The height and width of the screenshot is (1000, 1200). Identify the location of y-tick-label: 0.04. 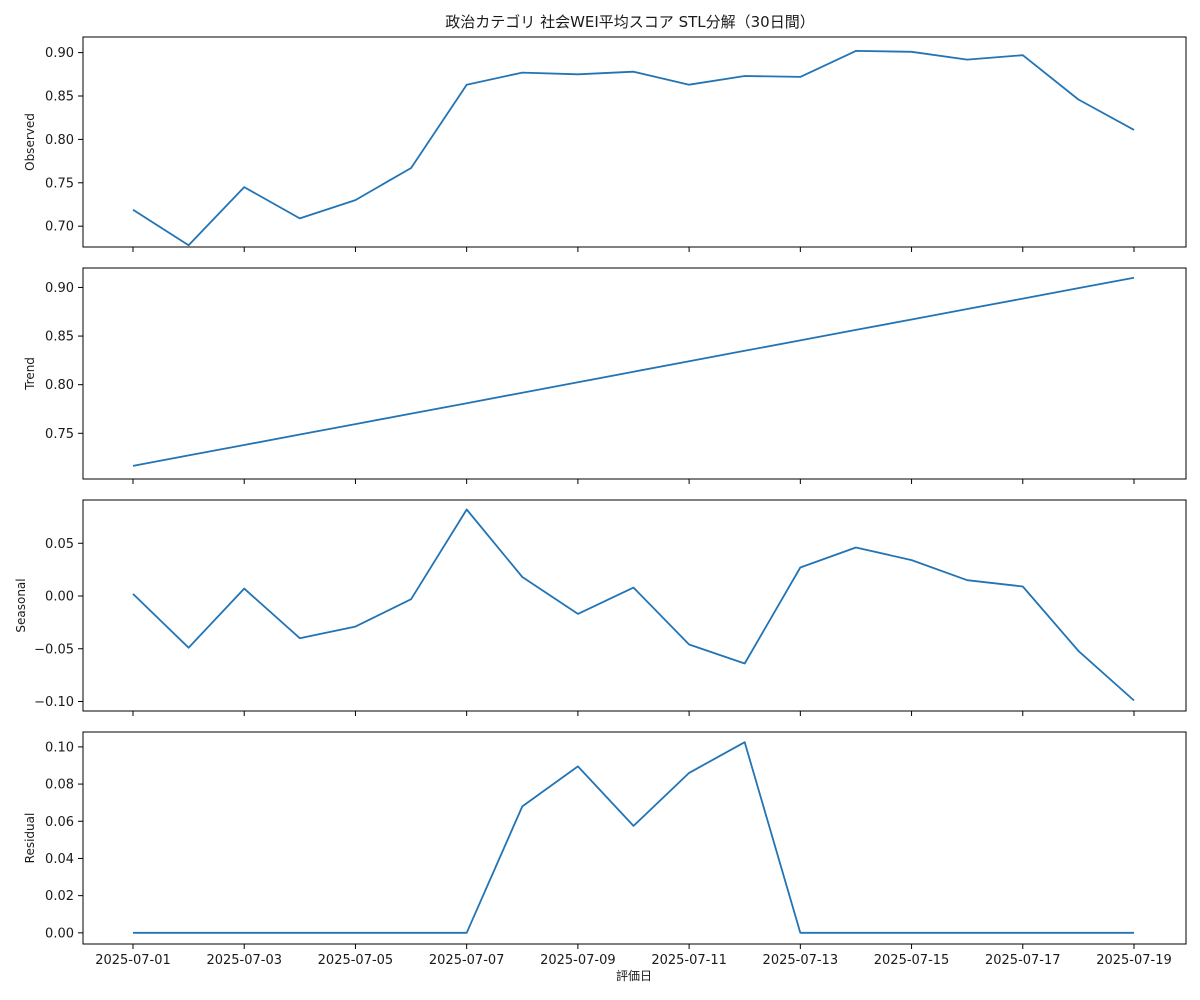
(59, 859).